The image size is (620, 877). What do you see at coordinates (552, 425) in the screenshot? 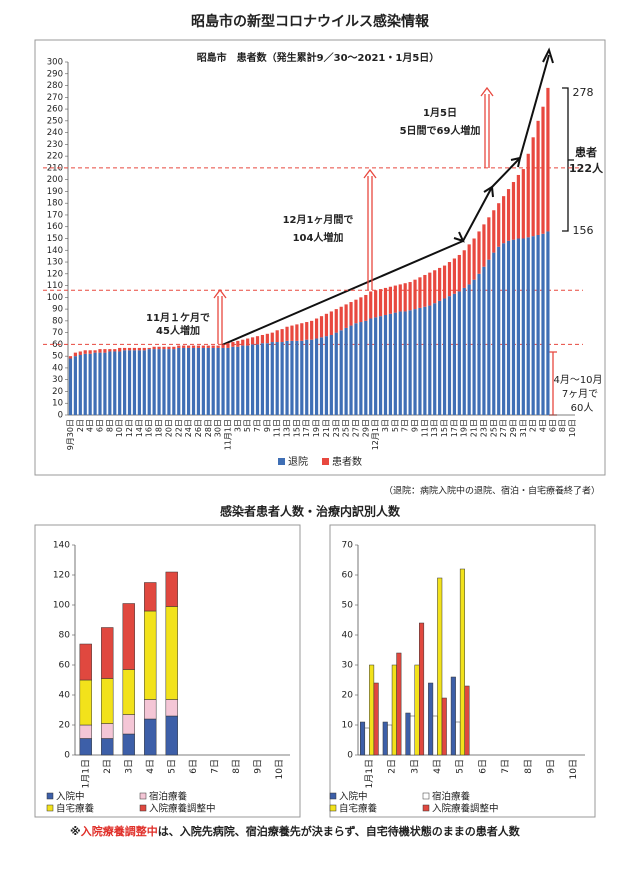
I see `x-tick-label: 6日` at bounding box center [552, 425].